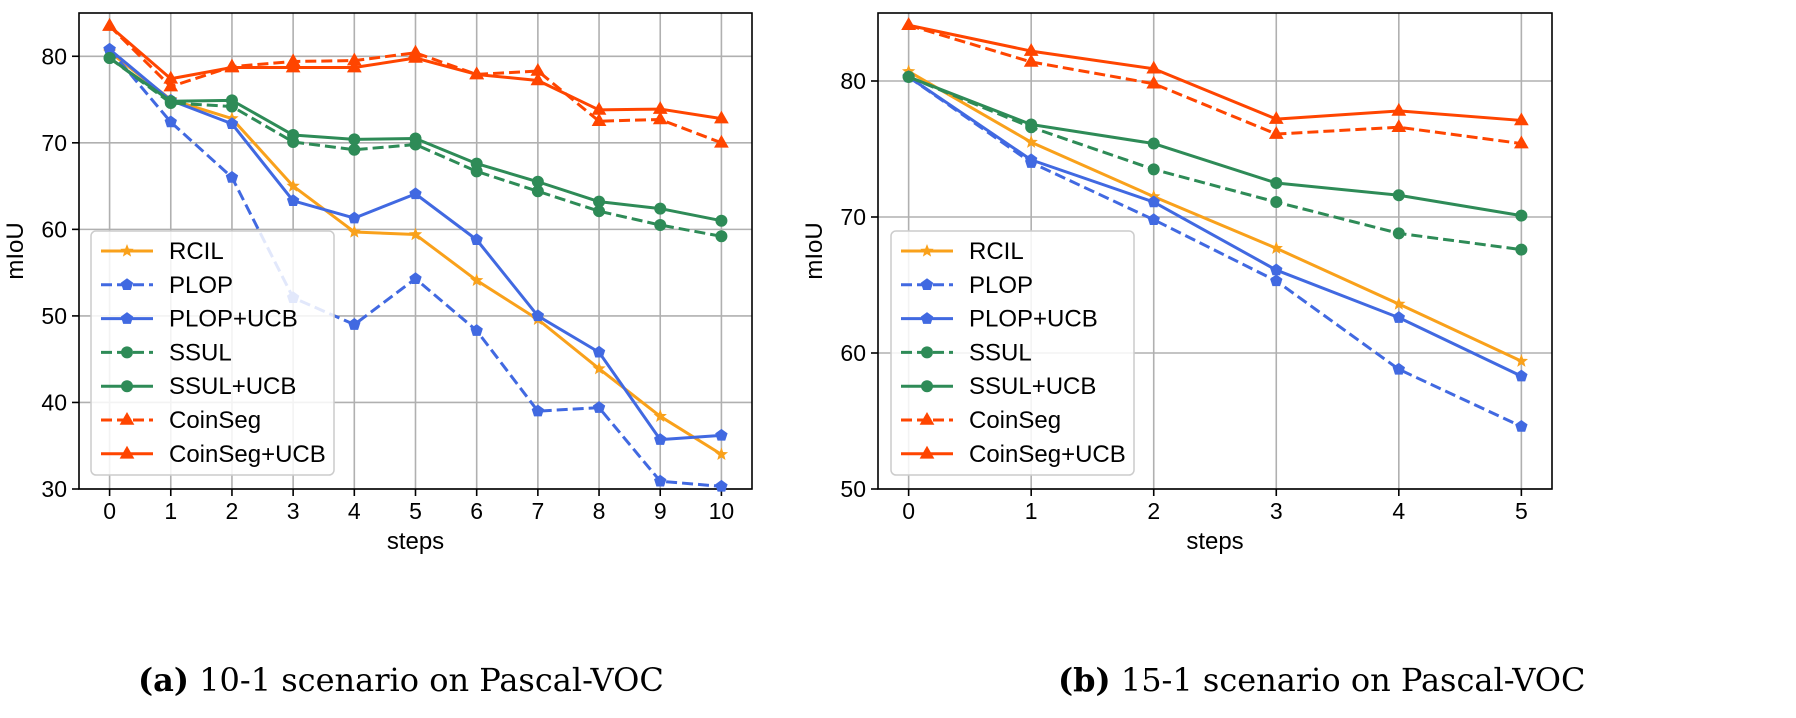 This screenshot has height=718, width=1796. Describe the element at coordinates (927, 452) in the screenshot. I see `legend-marker-coinseg-plus-ucb` at that location.